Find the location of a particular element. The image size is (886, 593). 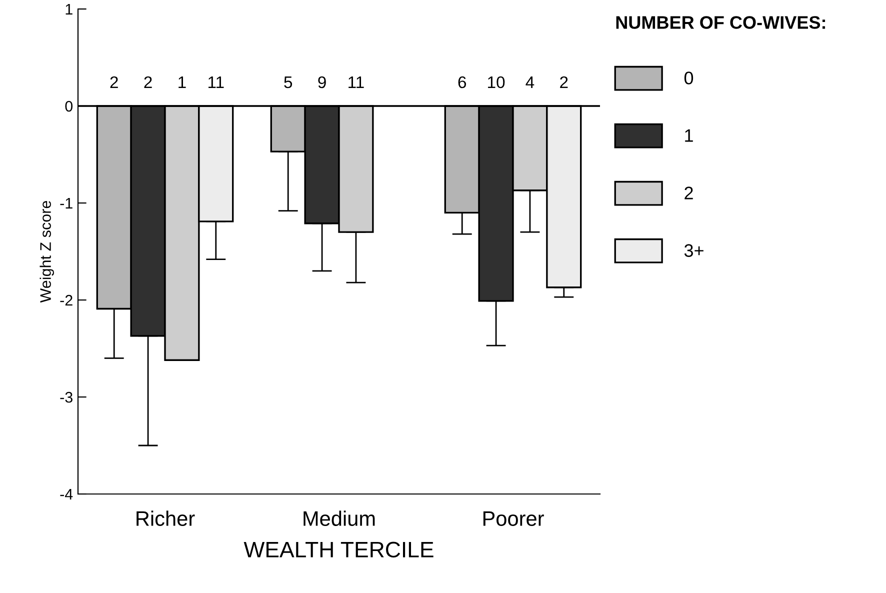

y-tick-label: -2 is located at coordinates (66, 300).